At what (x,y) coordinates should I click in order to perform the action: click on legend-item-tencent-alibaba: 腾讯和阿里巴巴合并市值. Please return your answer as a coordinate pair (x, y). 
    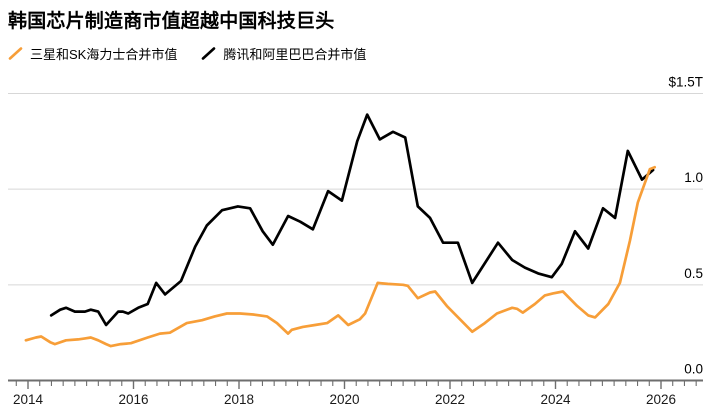
    Looking at the image, I should click on (283, 53).